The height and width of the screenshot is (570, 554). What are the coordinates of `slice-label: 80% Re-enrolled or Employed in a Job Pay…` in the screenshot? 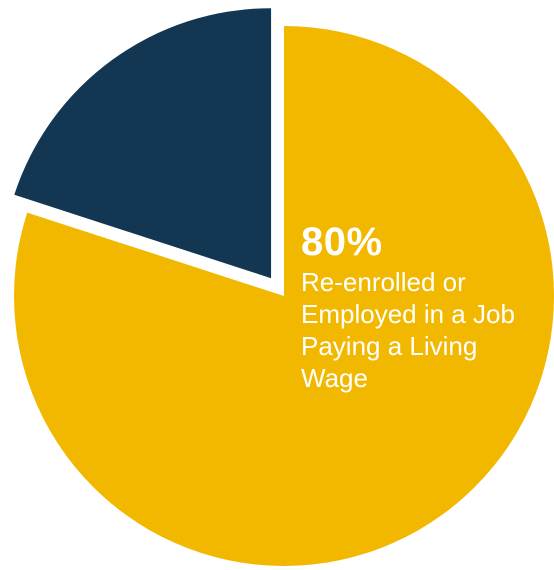 It's located at (426, 306).